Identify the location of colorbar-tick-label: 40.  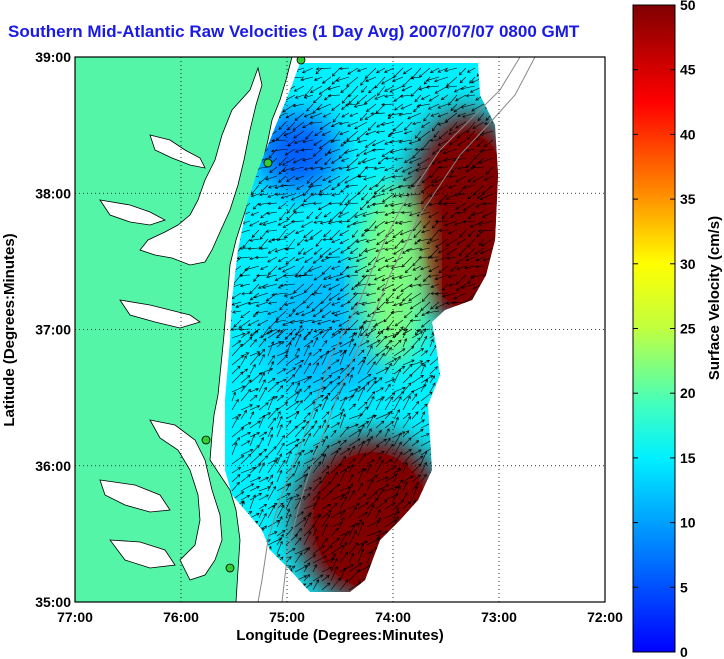
(688, 134).